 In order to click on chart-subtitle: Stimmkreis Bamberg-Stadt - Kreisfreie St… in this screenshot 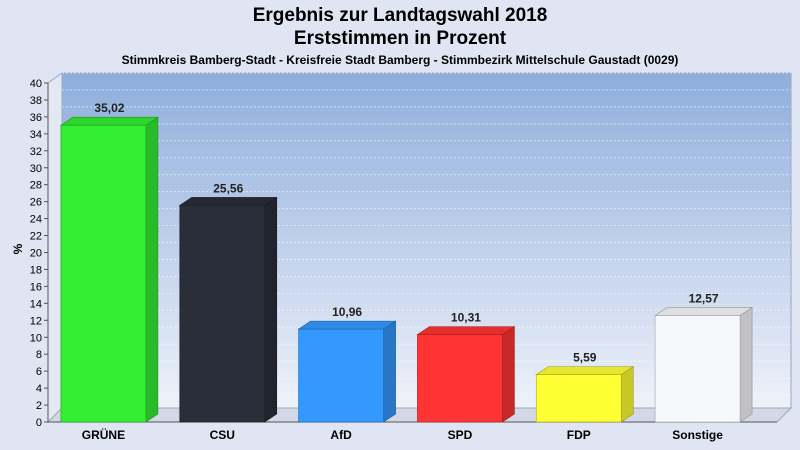, I will do `click(400, 60)`.